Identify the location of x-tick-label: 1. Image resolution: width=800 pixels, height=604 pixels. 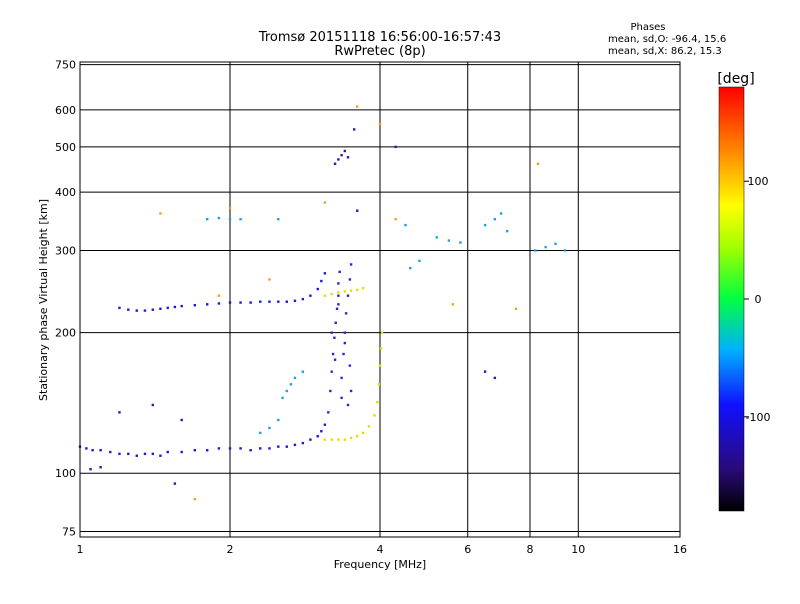
(80, 549).